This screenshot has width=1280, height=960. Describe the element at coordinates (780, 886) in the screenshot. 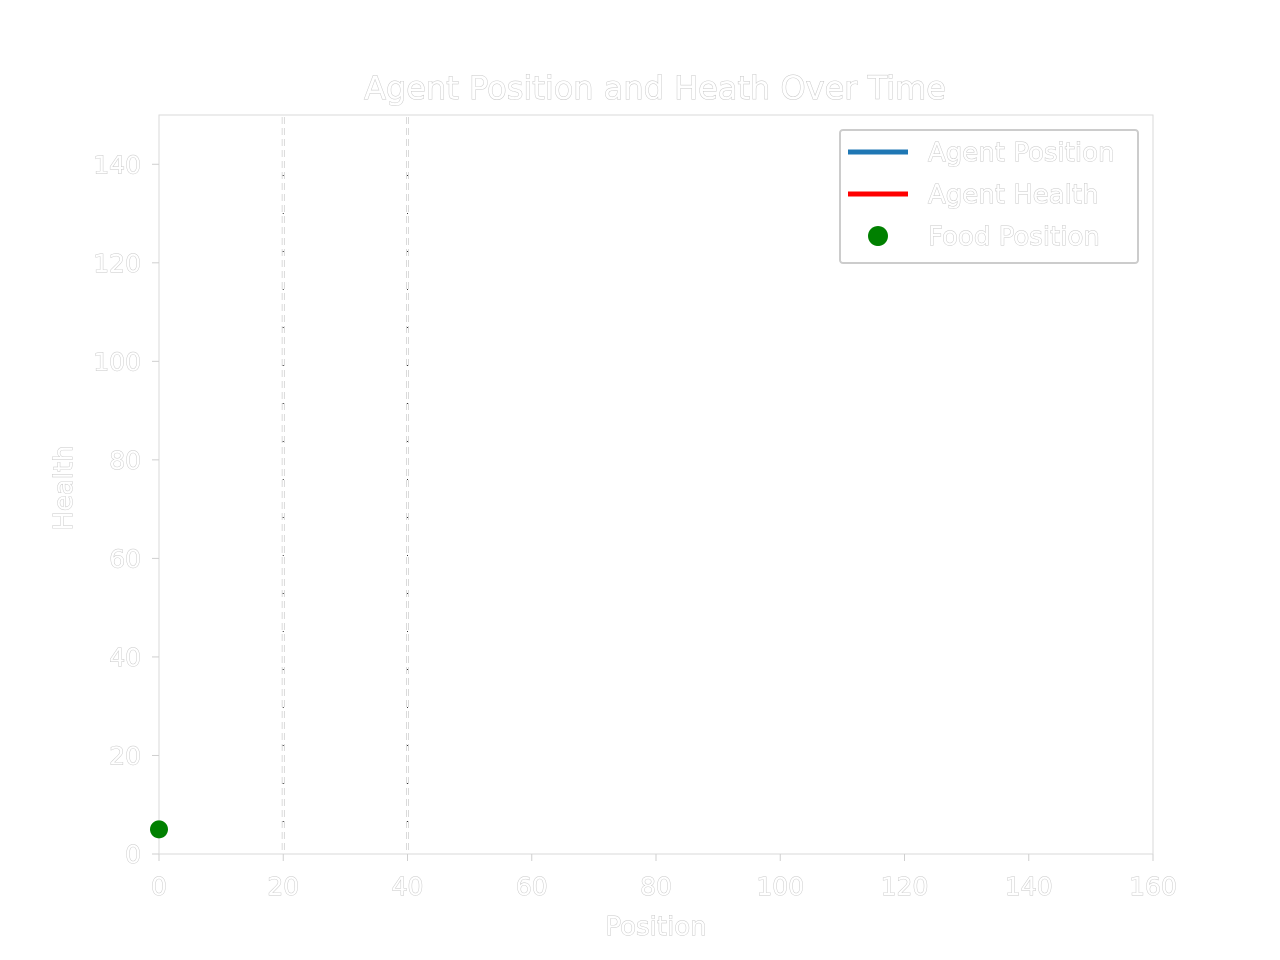

I see `x-tick-label: 100` at that location.